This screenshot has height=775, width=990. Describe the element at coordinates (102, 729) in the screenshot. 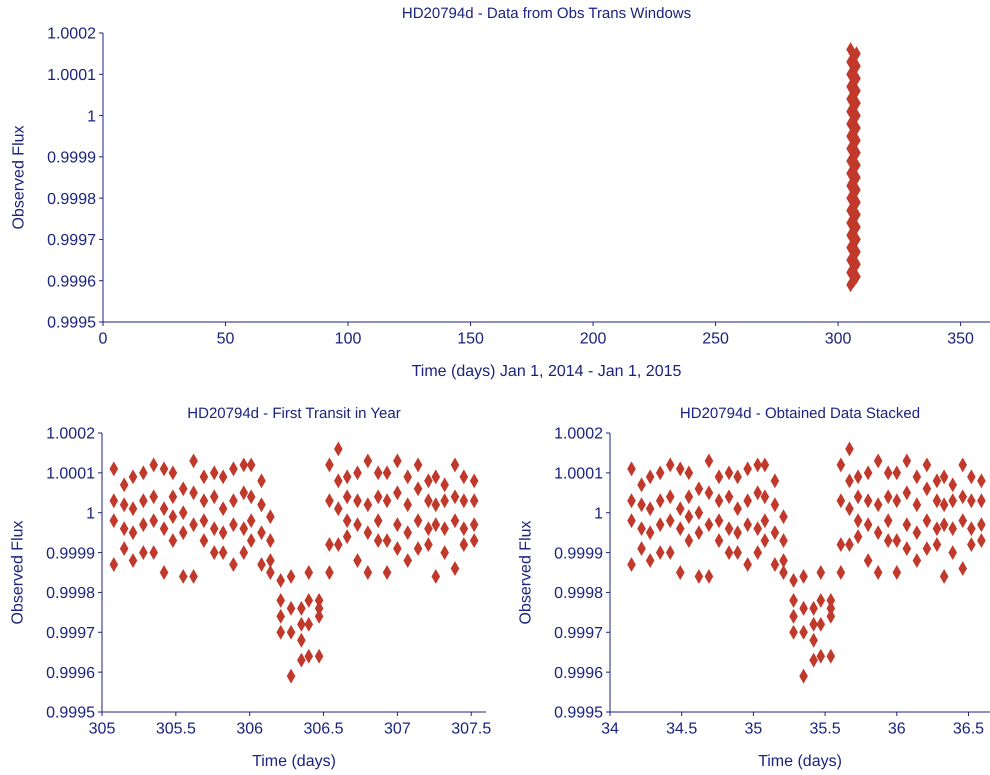

I see `x-tick-label: 305` at that location.